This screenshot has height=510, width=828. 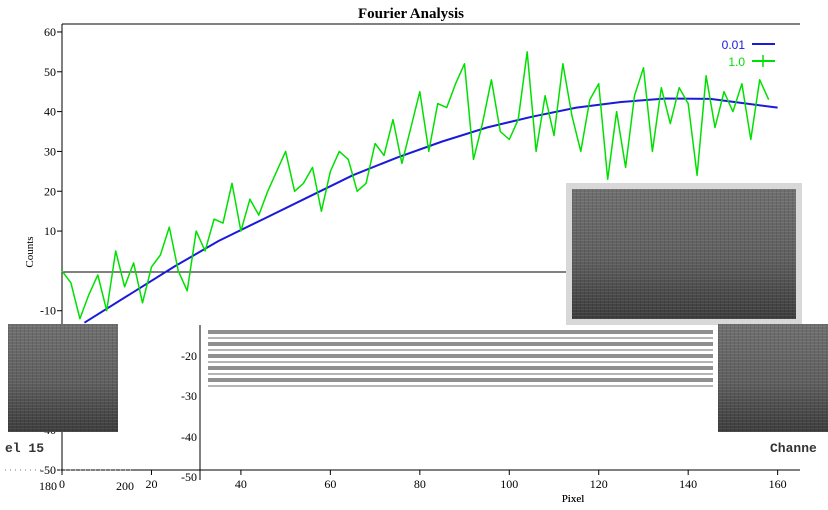 I want to click on x-tick-label: 0, so click(x=62, y=484).